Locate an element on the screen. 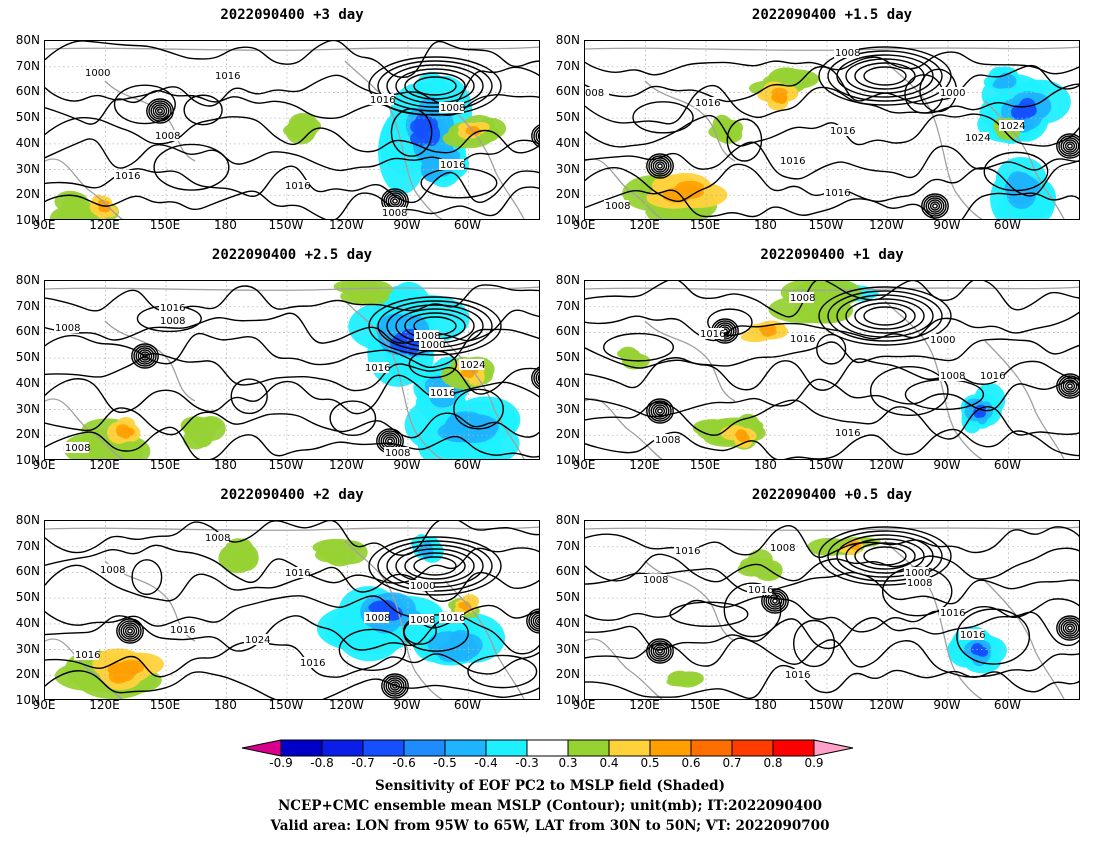 The height and width of the screenshot is (850, 1100). panel-title-2: 2022090400 +1.5 day is located at coordinates (832, 15).